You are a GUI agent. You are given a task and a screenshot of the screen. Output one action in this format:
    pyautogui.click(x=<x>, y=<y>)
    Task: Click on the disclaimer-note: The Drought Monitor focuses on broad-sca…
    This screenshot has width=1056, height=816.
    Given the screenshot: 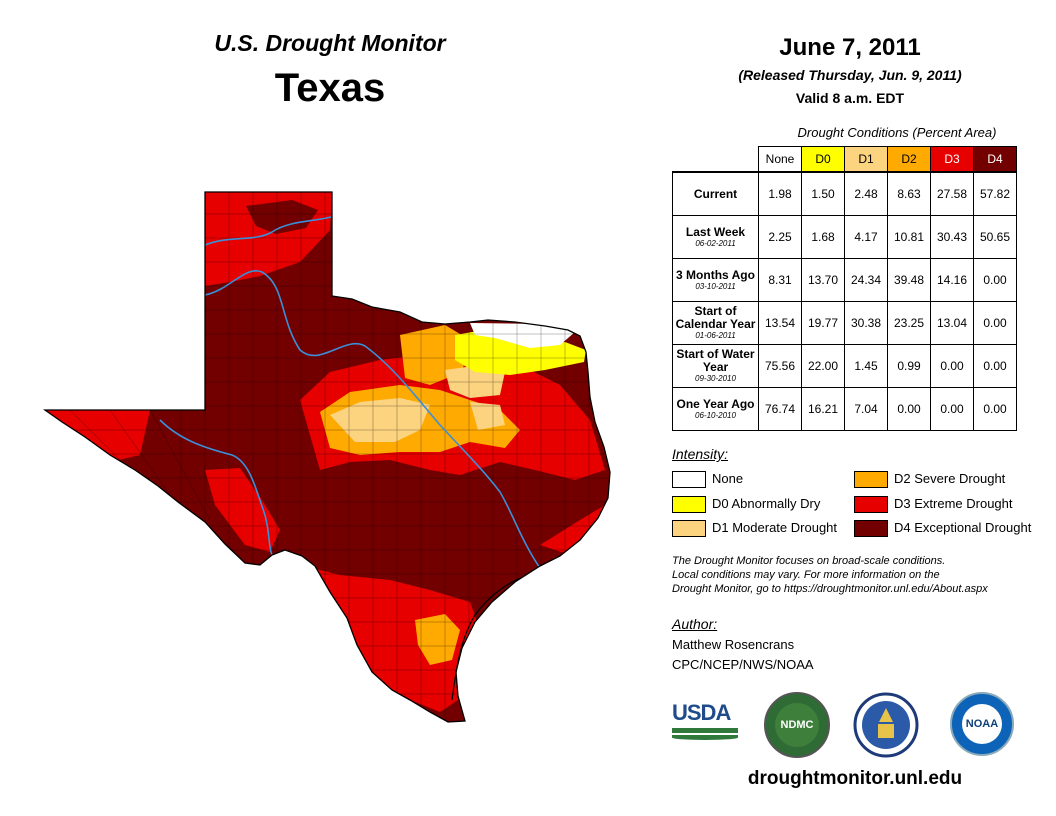 What is the action you would take?
    pyautogui.click(x=862, y=575)
    